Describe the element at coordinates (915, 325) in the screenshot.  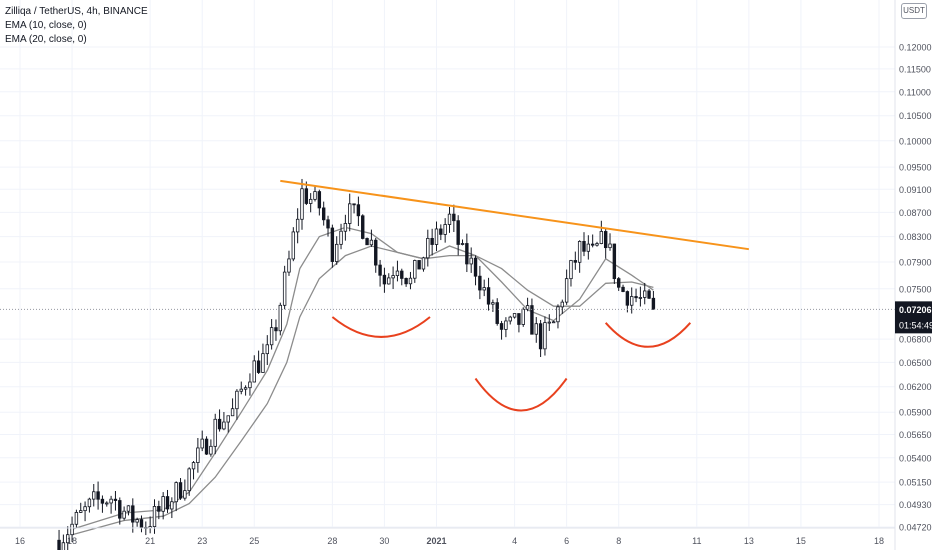
I see `price-badge-countdown: 01:54:49` at that location.